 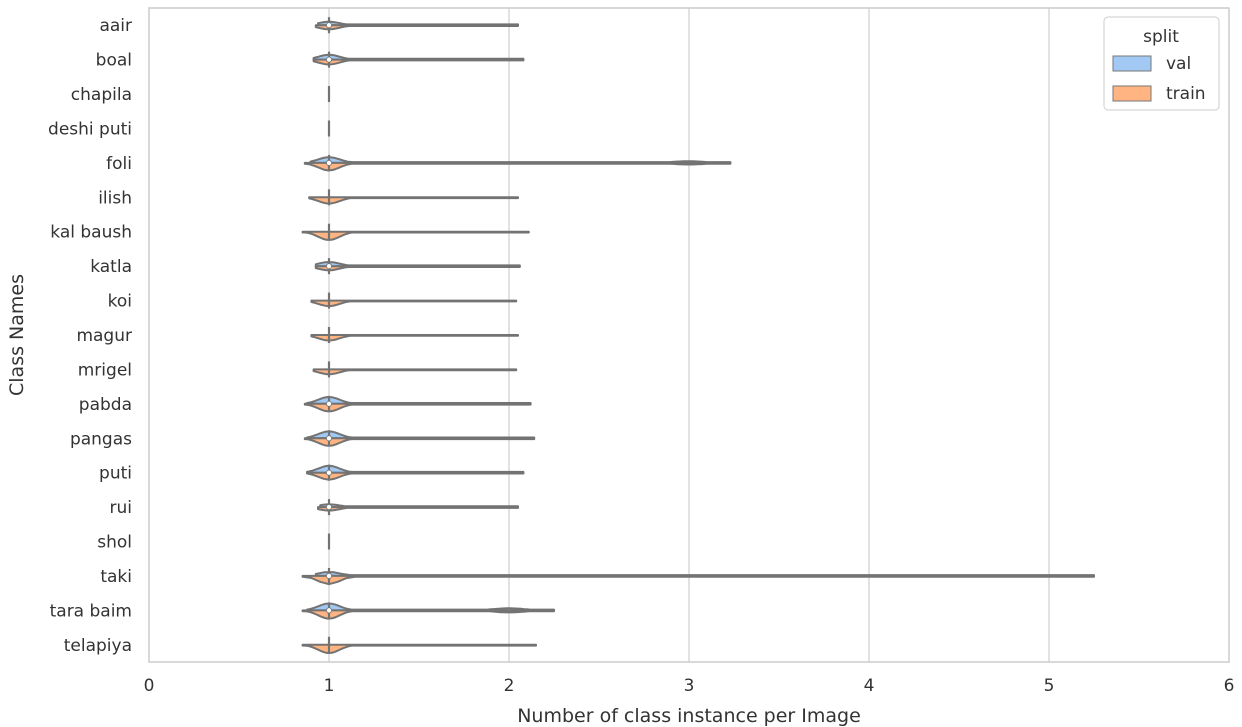 What do you see at coordinates (105, 405) in the screenshot?
I see `y-tick-label: pabda` at bounding box center [105, 405].